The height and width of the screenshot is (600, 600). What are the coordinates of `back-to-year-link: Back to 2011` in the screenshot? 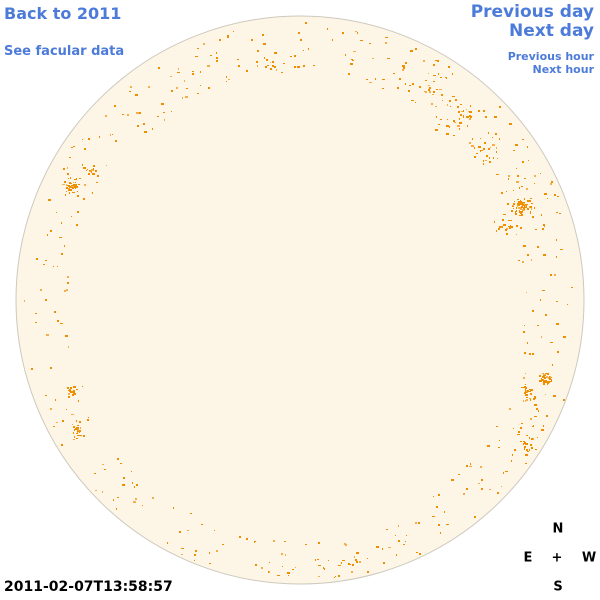 It's located at (63, 13).